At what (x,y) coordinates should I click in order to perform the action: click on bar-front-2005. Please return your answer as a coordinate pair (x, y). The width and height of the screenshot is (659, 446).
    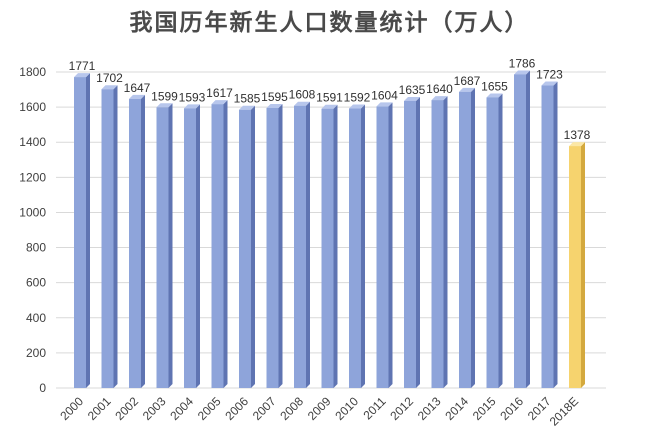
    Looking at the image, I should click on (217, 246).